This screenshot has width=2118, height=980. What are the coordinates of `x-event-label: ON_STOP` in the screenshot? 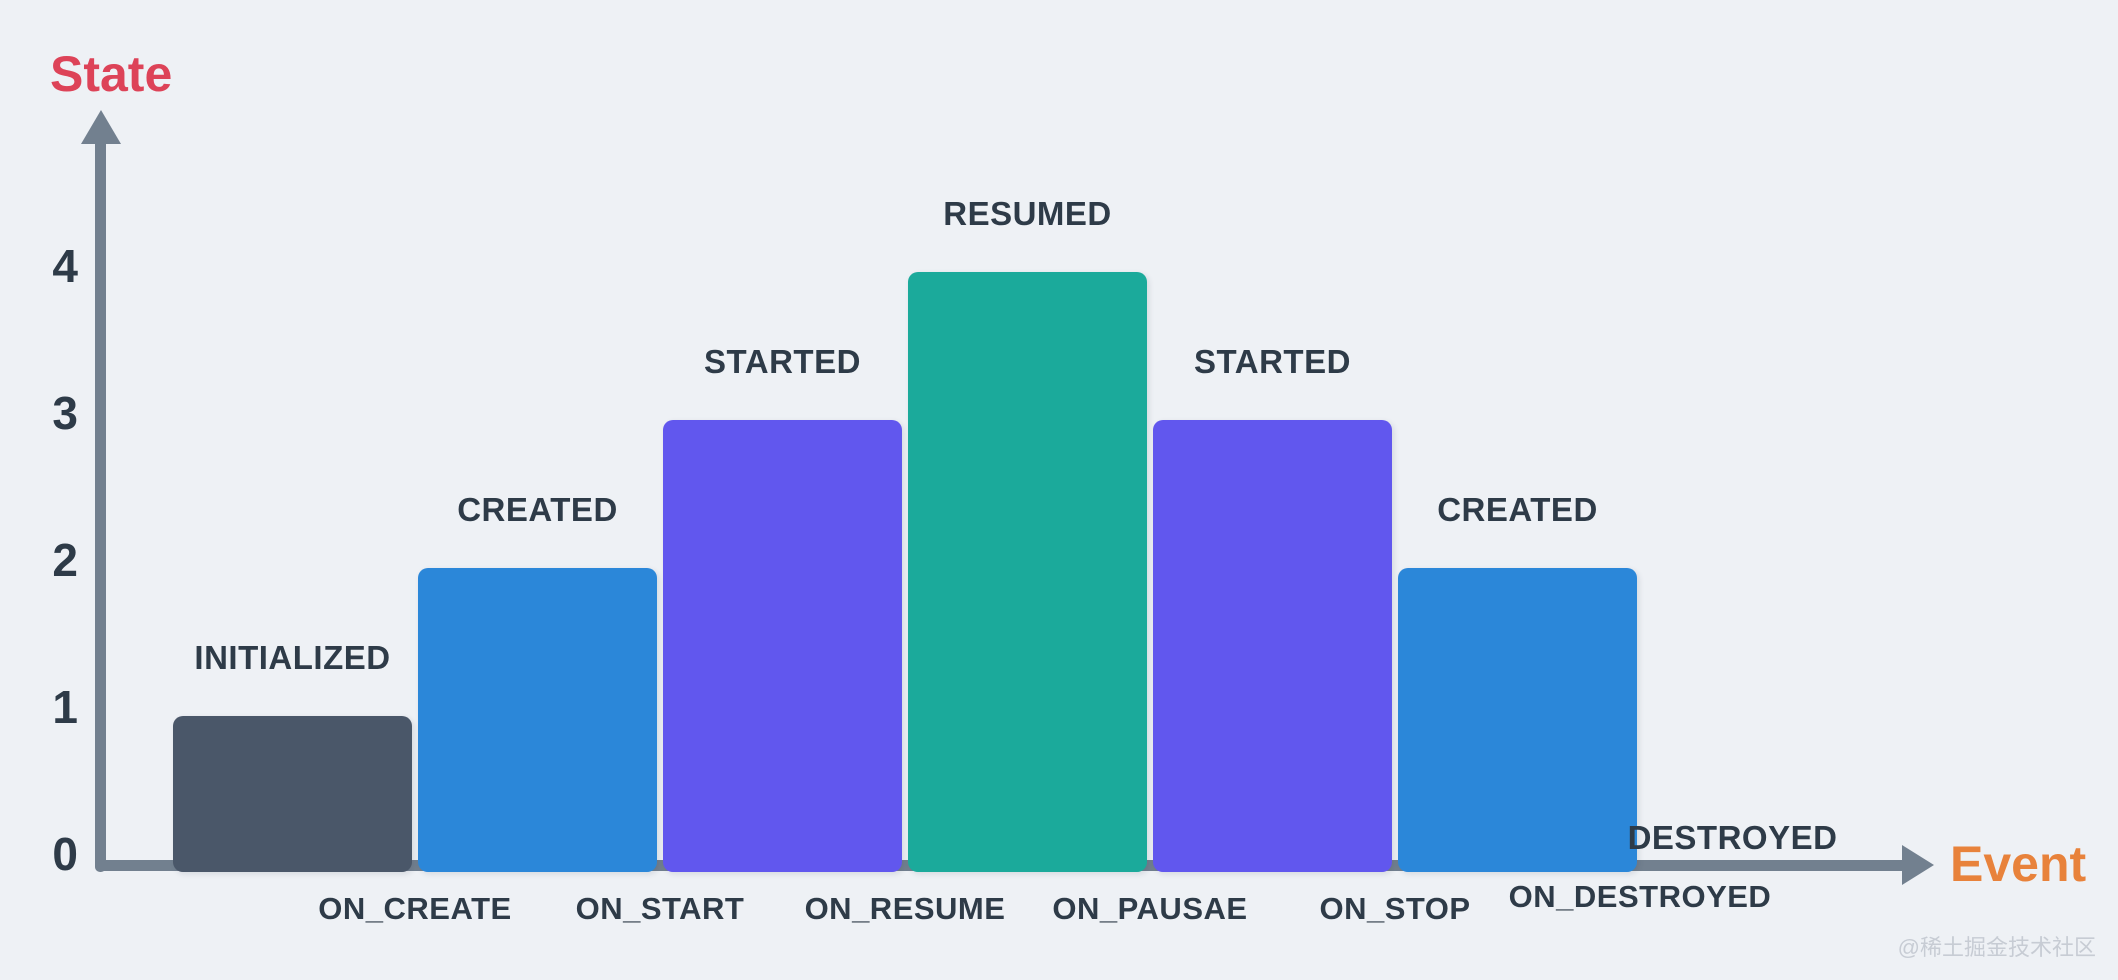 It's located at (1395, 908).